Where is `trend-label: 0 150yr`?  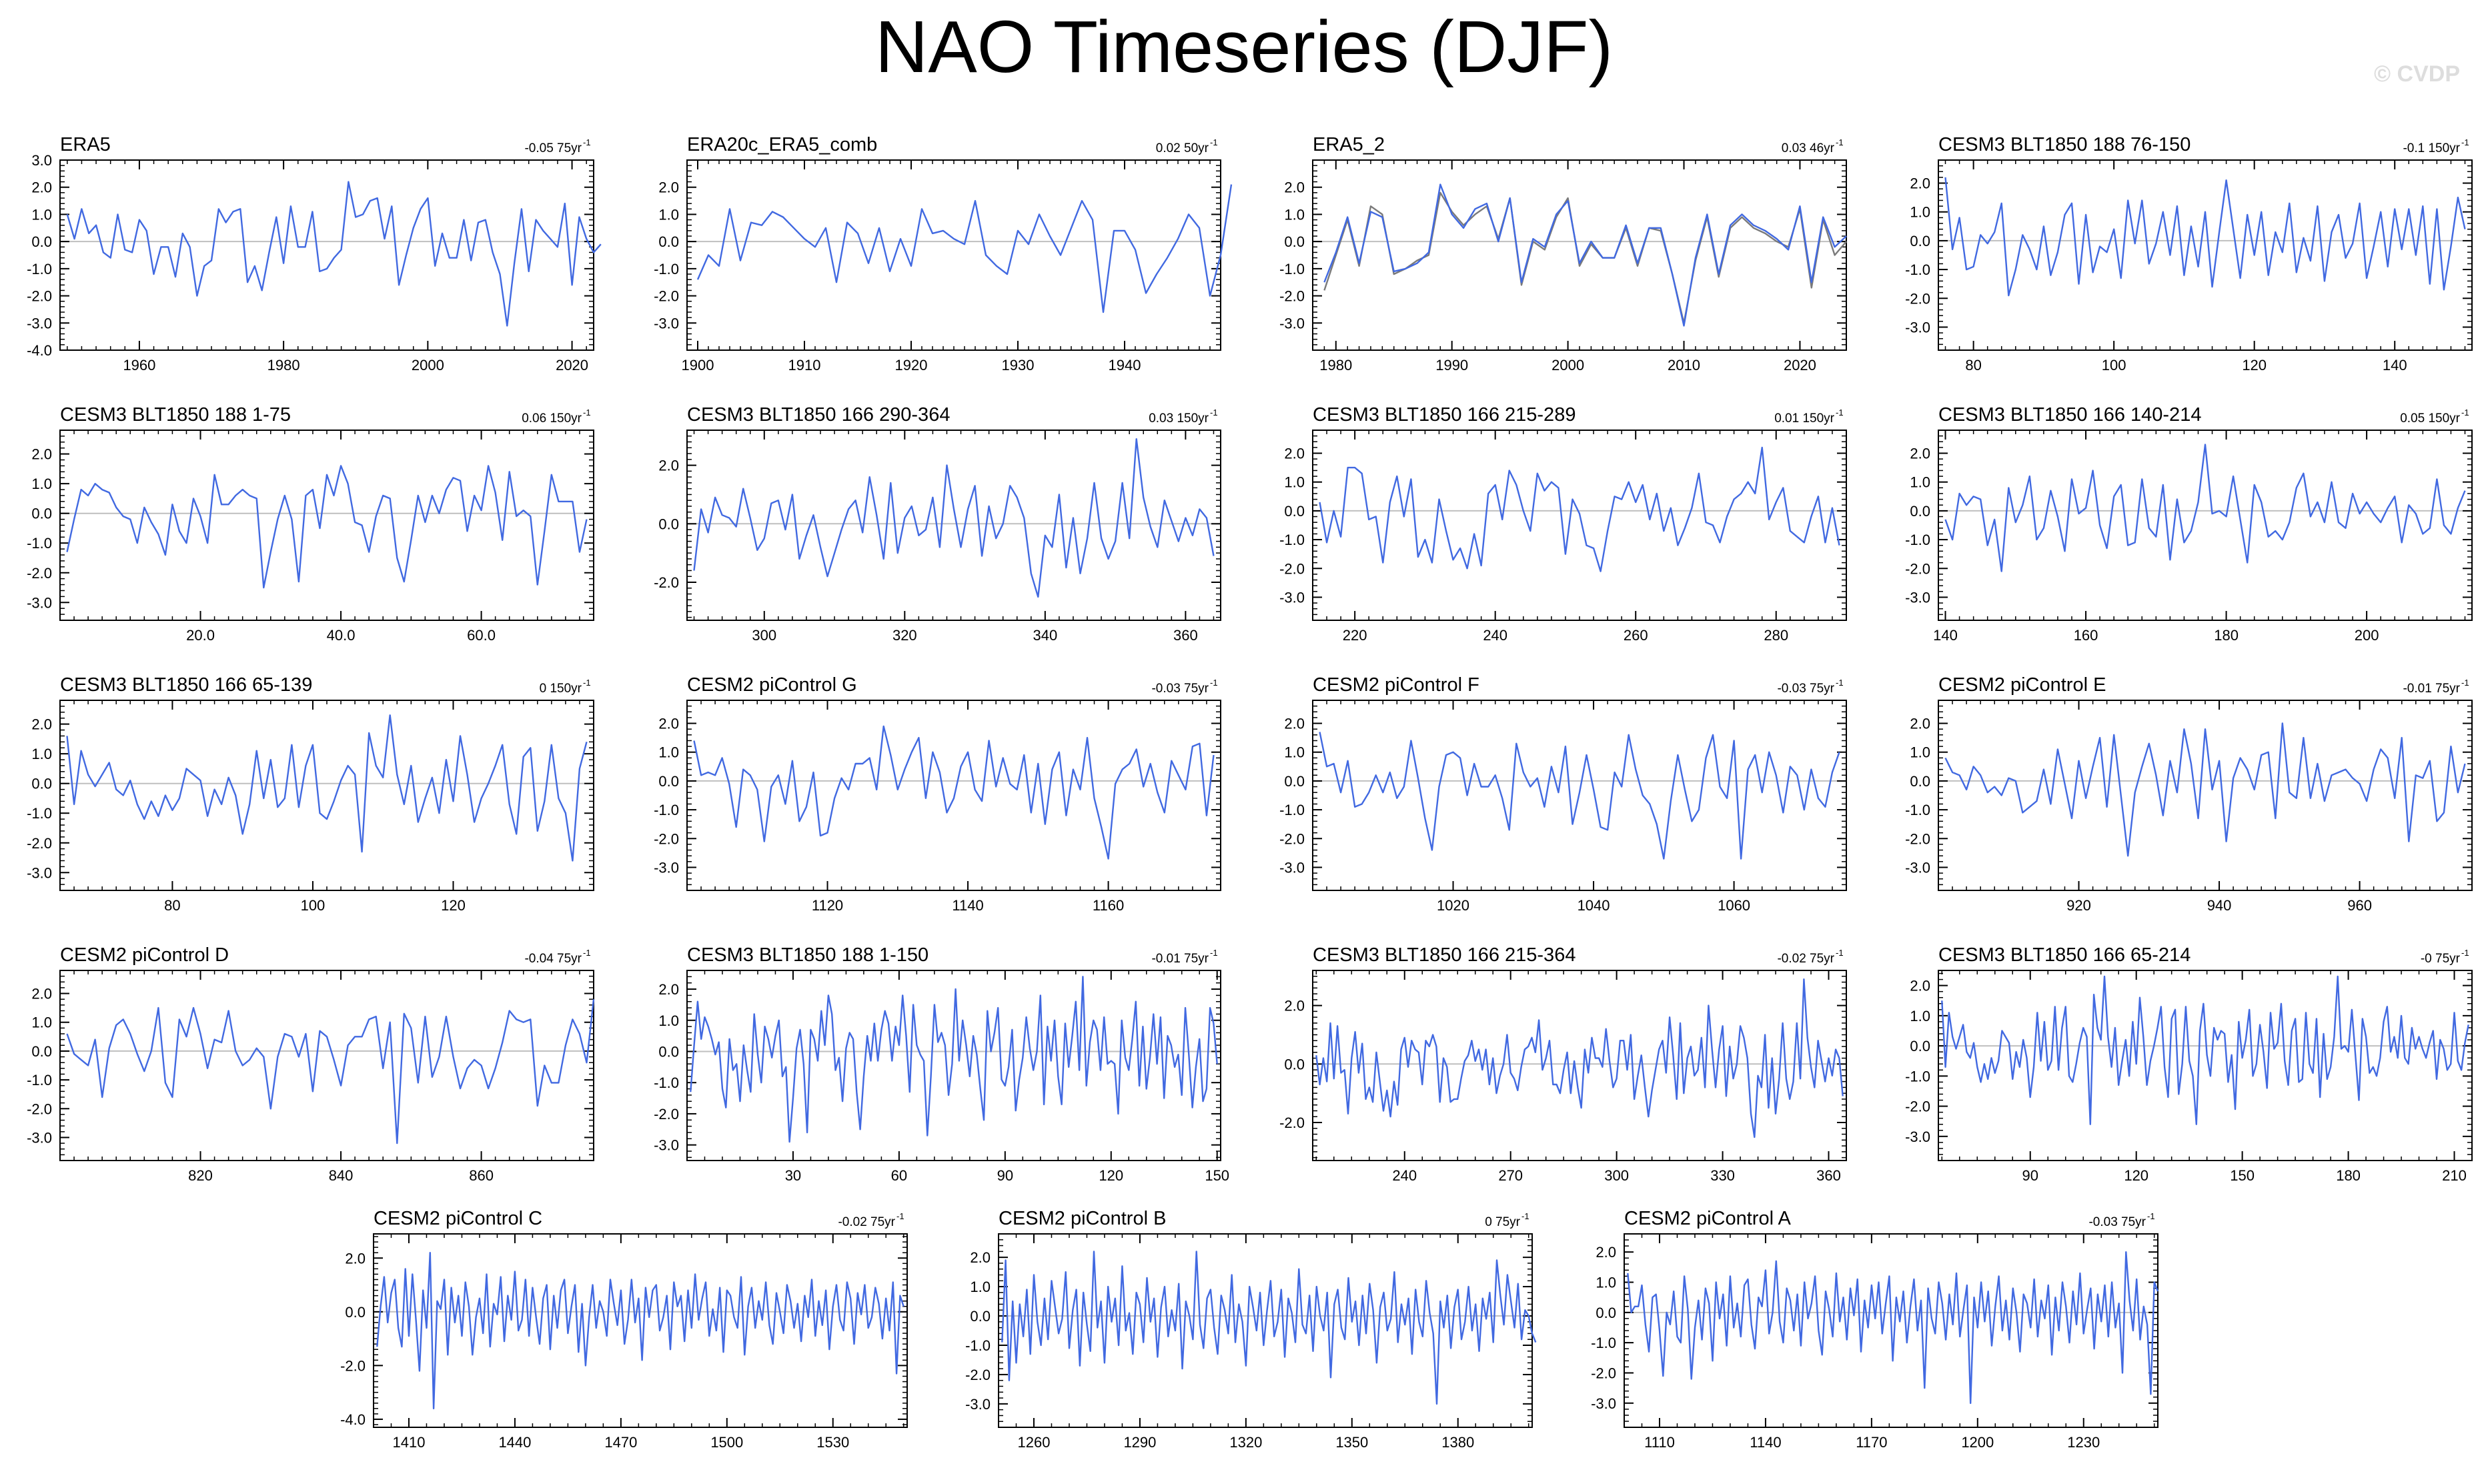 trend-label: 0 150yr is located at coordinates (561, 689).